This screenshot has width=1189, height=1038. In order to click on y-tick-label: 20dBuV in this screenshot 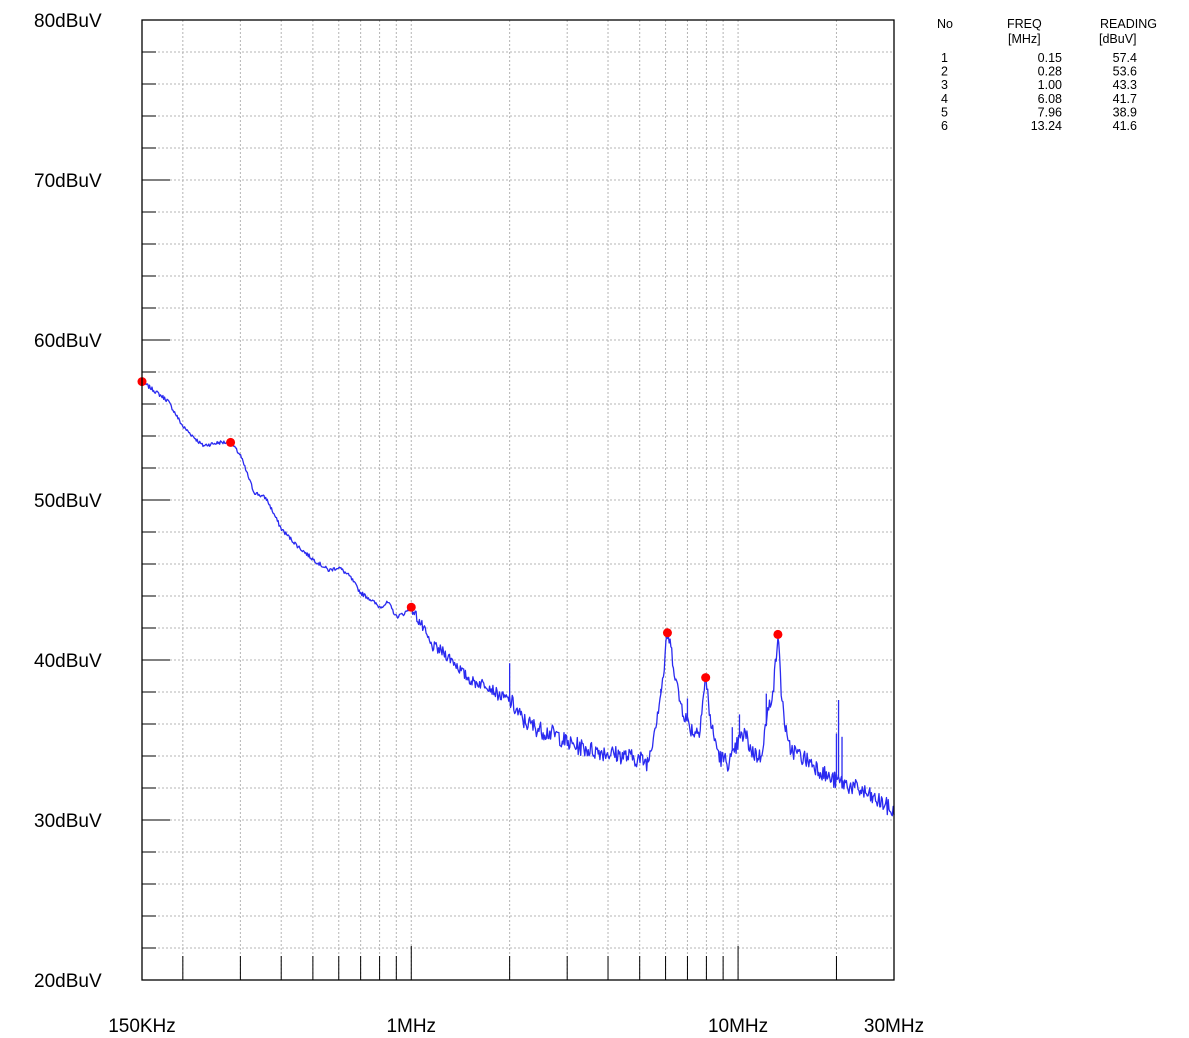, I will do `click(68, 981)`.